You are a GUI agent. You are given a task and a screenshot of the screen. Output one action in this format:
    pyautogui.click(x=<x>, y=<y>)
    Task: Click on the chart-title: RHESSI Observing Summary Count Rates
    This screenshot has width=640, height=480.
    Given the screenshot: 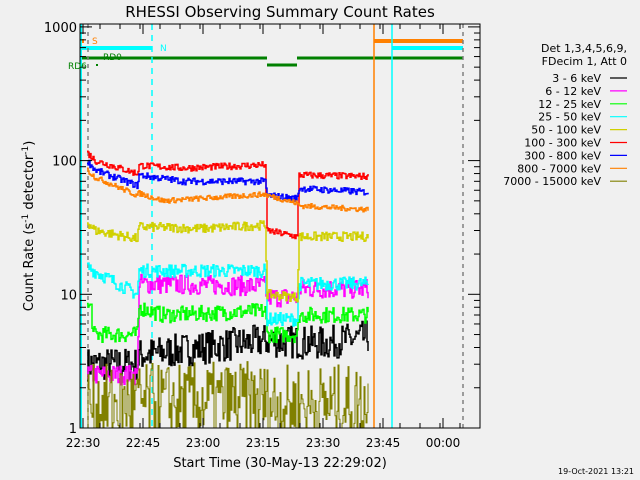 What is the action you would take?
    pyautogui.click(x=280, y=12)
    